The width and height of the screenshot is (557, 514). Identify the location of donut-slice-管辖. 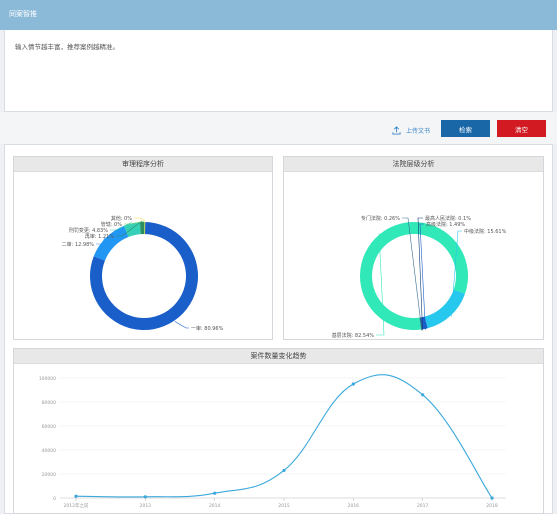
(144, 228).